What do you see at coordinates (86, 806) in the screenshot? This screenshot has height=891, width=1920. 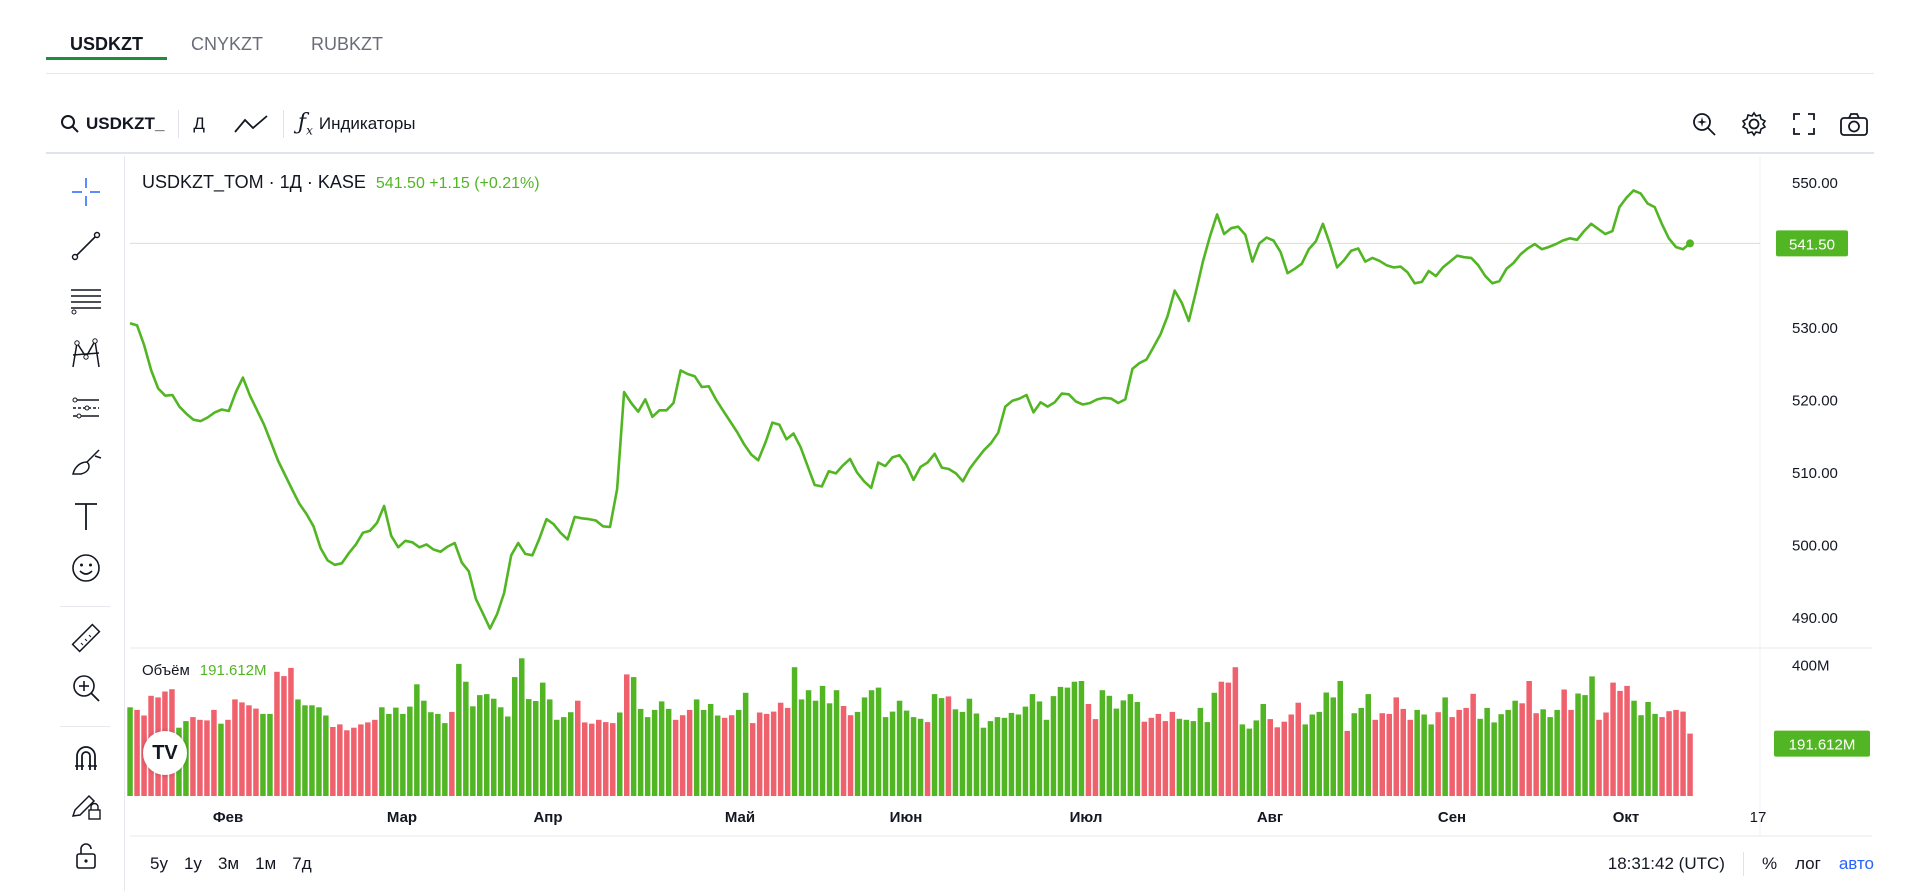 I see `lock-drawing-tool-button` at bounding box center [86, 806].